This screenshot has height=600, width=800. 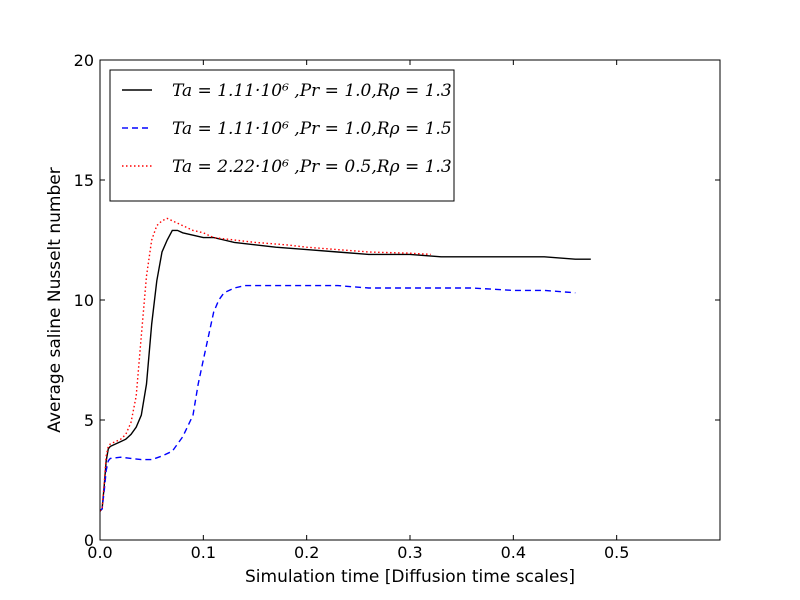 What do you see at coordinates (84, 180) in the screenshot?
I see `y-tick-label: 15` at bounding box center [84, 180].